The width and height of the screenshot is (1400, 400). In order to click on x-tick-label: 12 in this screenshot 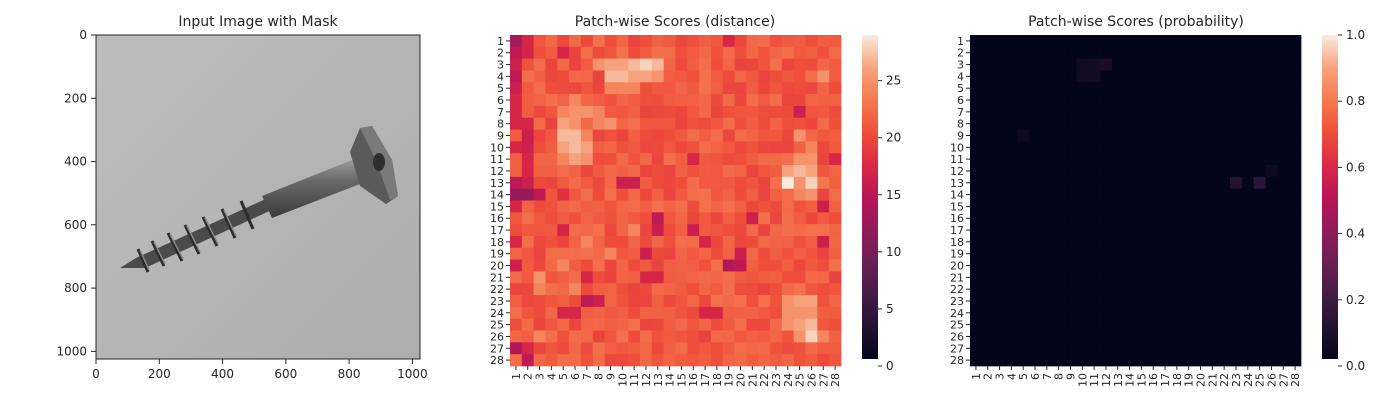, I will do `click(1106, 380)`.